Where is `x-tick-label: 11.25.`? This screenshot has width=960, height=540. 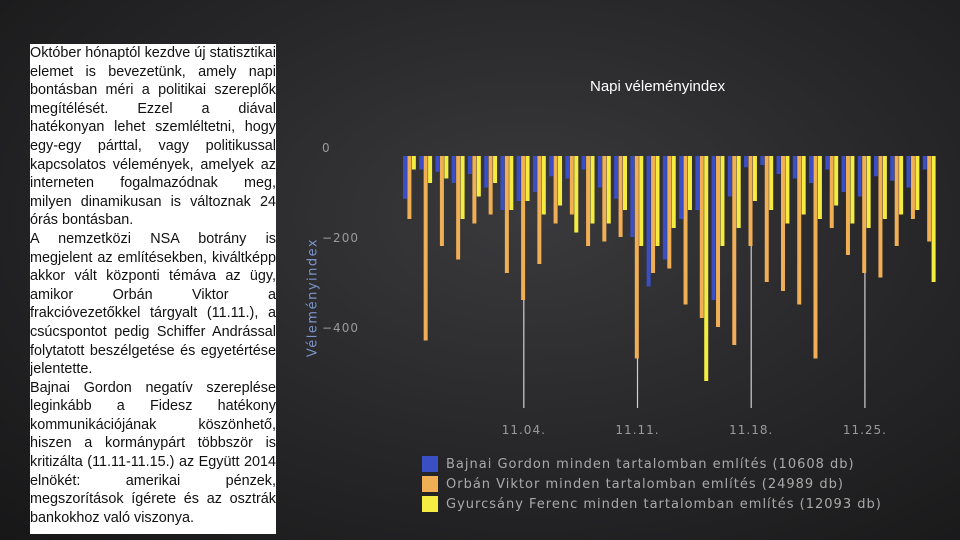 x-tick-label: 11.25. is located at coordinates (865, 430).